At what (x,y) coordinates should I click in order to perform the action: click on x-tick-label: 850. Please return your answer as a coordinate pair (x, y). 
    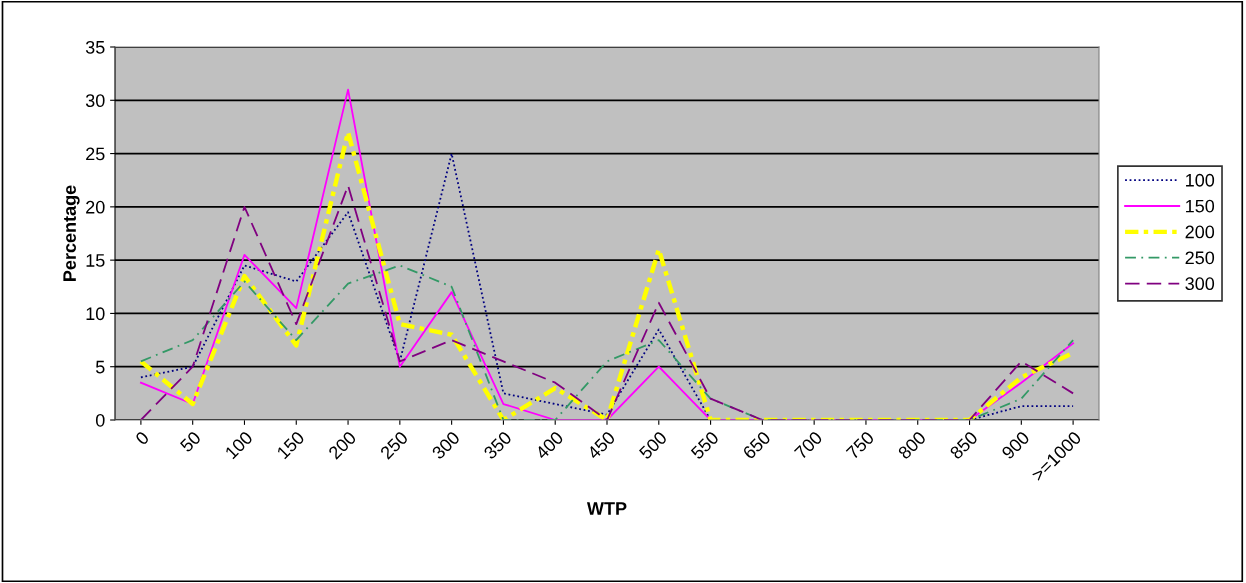
    Looking at the image, I should click on (964, 445).